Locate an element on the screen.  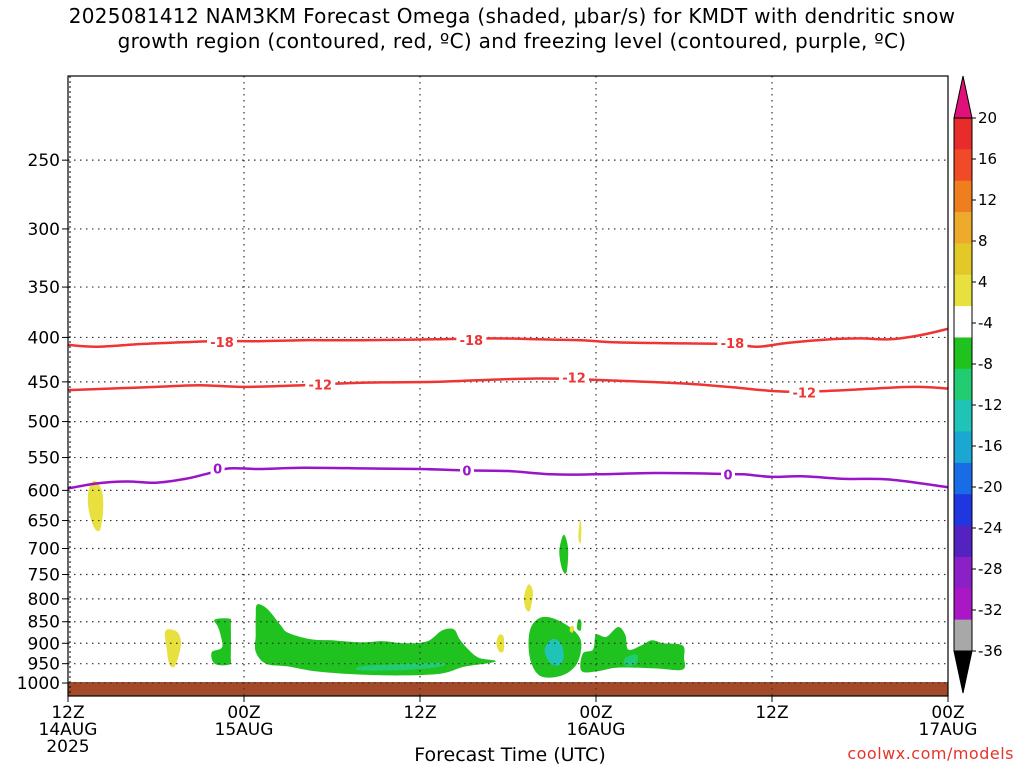
colorbar-label-0: 20 is located at coordinates (987, 118).